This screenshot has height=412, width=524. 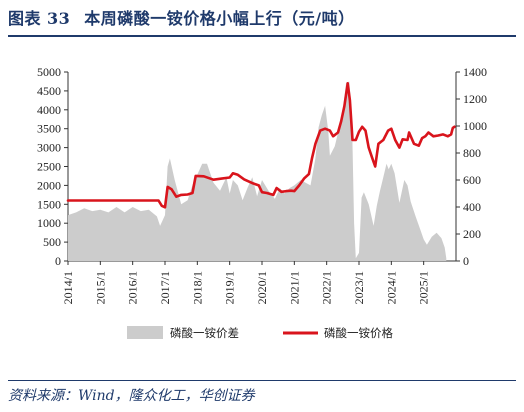 I want to click on x-tick-label: 2019/1, so click(x=230, y=287).